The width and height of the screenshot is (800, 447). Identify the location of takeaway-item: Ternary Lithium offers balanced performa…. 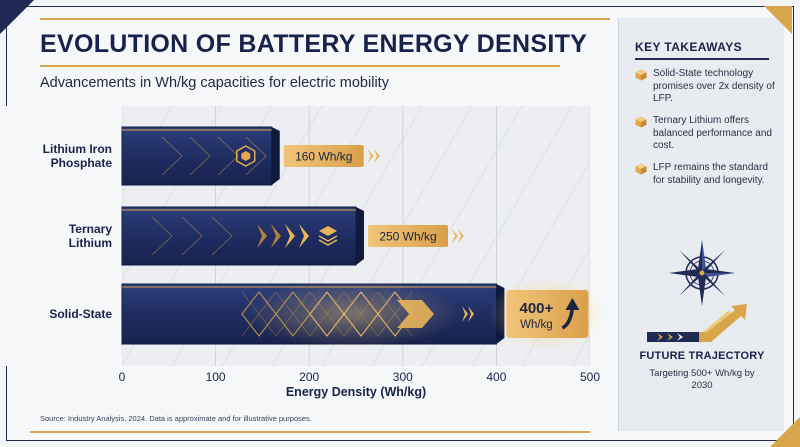
(705, 134).